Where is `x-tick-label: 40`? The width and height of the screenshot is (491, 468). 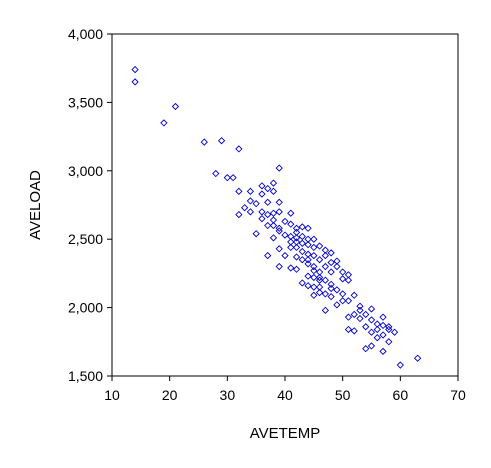 x-tick-label: 40 is located at coordinates (285, 395).